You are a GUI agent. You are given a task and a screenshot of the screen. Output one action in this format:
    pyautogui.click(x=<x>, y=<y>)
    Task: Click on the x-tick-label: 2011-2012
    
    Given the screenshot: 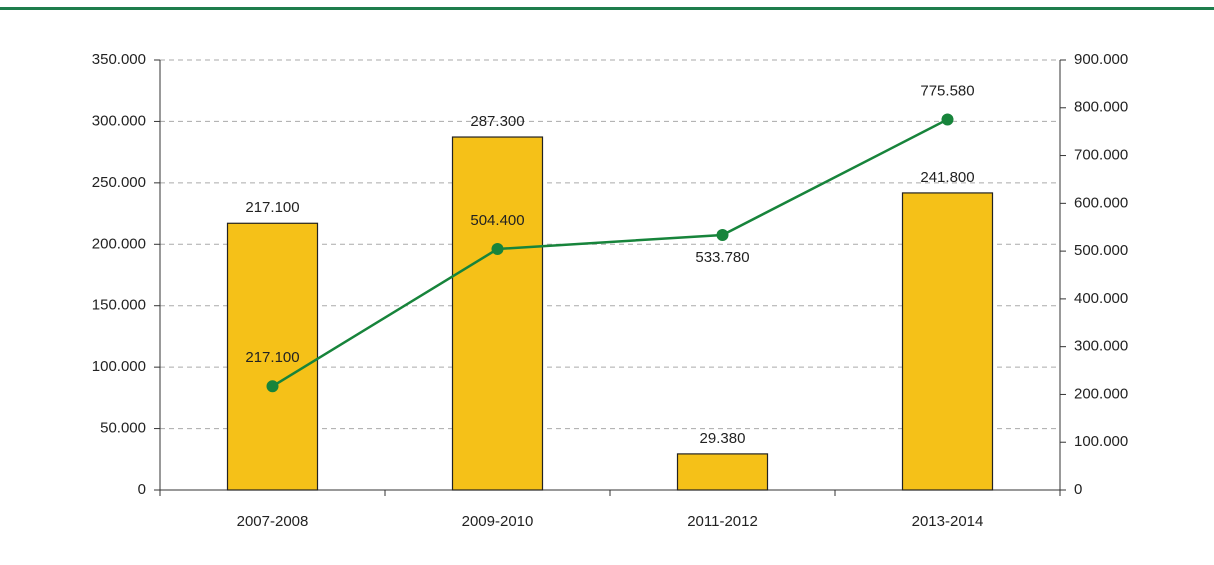 What is the action you would take?
    pyautogui.click(x=722, y=521)
    